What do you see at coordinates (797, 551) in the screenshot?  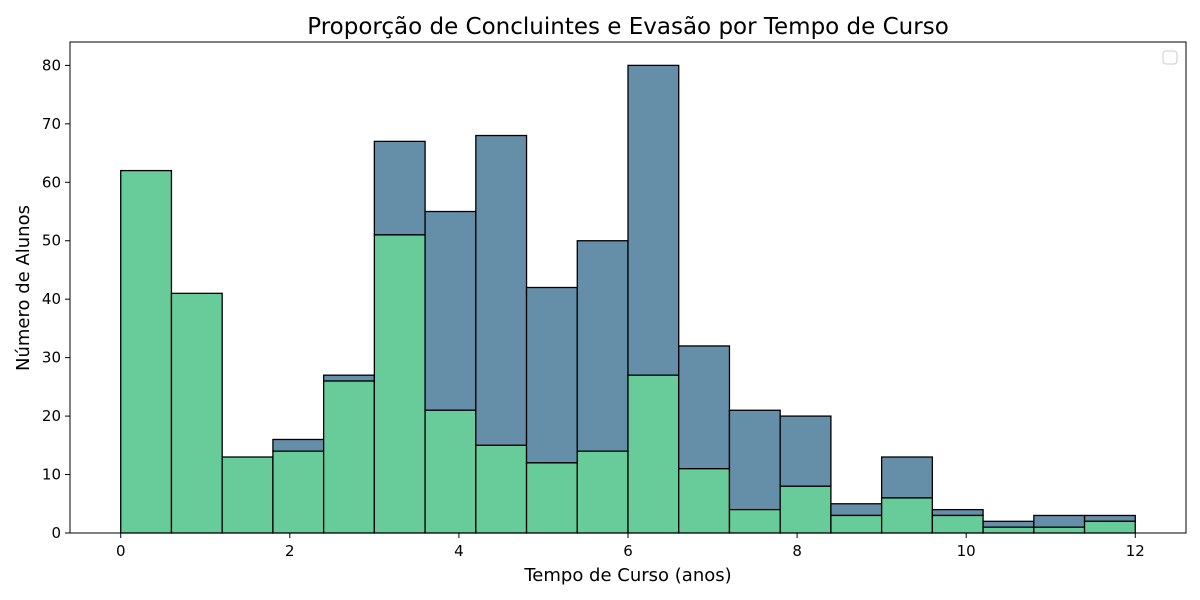 I see `x-tick-label: 8` at bounding box center [797, 551].